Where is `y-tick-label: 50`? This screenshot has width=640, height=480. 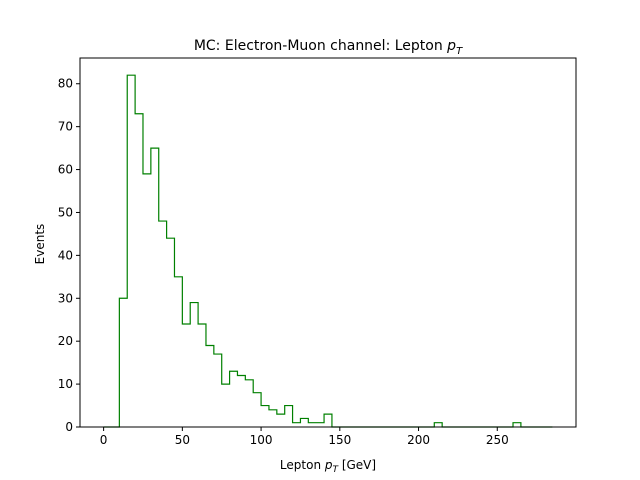
y-tick-label: 50 is located at coordinates (65, 212).